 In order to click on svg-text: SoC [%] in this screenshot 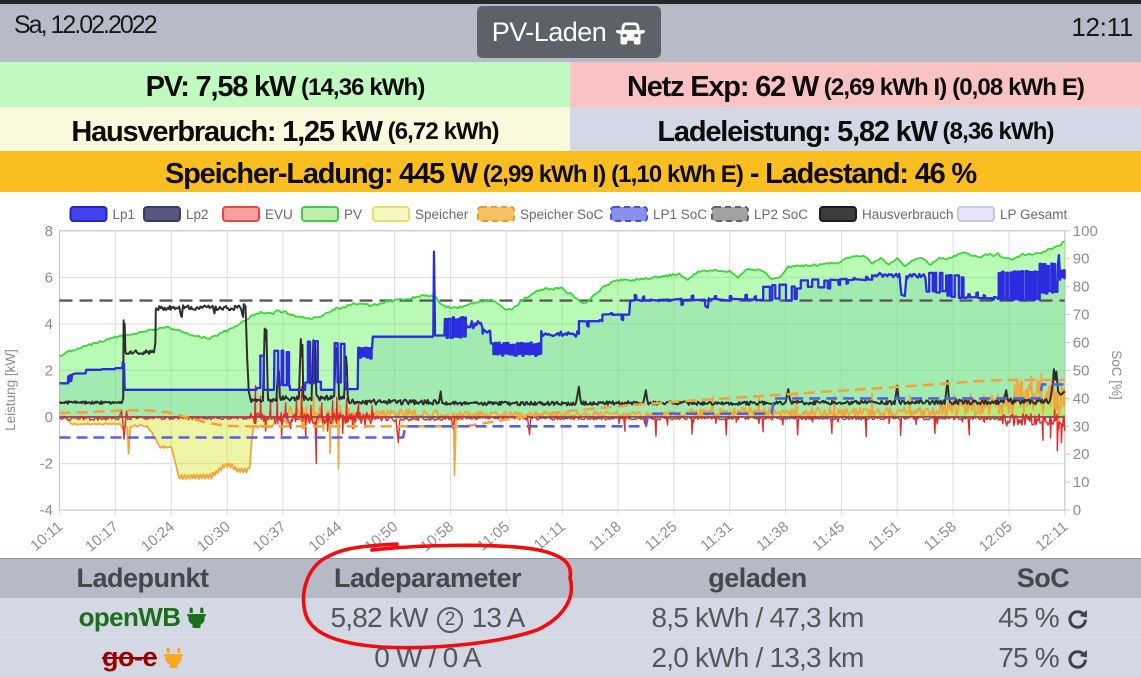, I will do `click(1116, 375)`.